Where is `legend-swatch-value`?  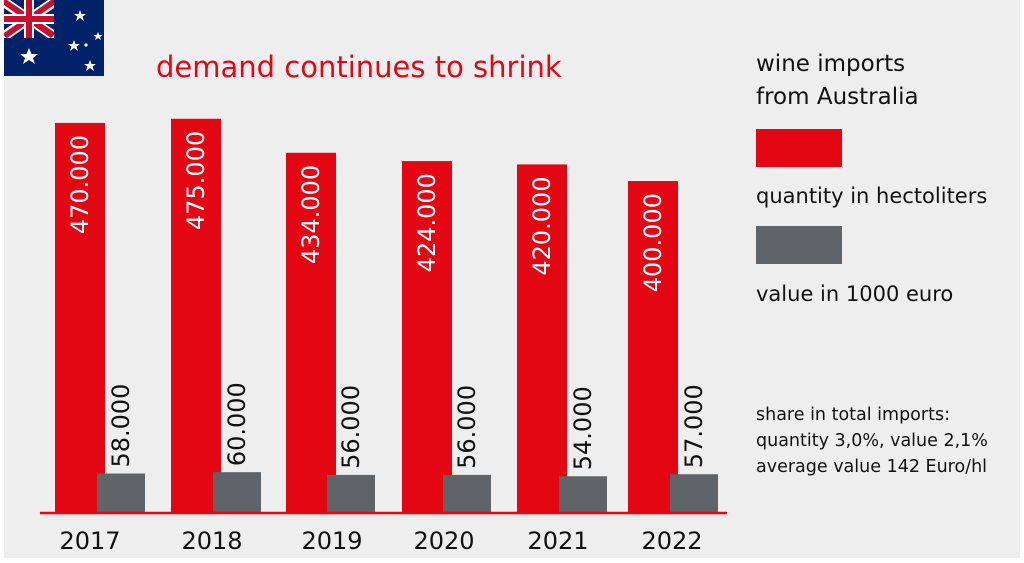
legend-swatch-value is located at coordinates (799, 245).